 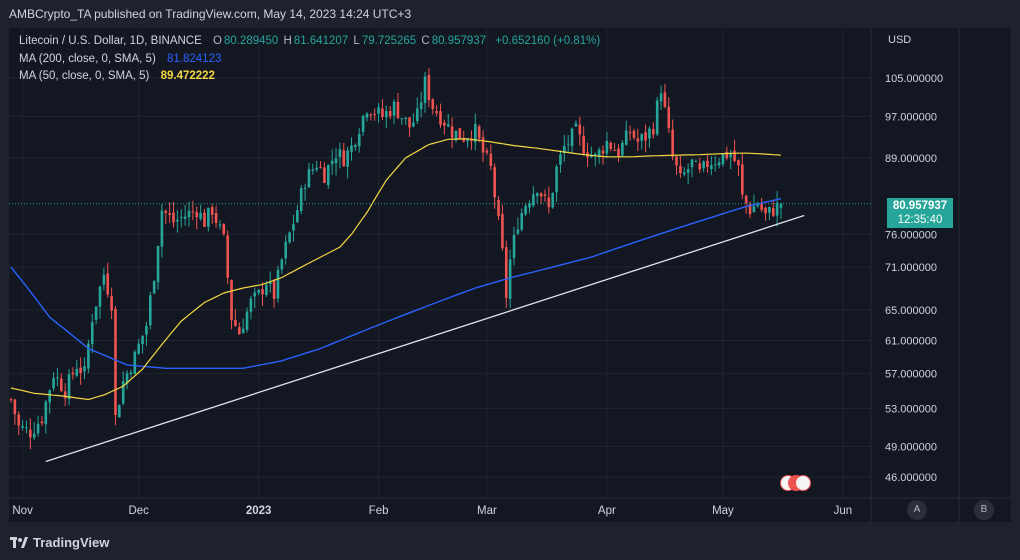 What do you see at coordinates (321, 41) in the screenshot?
I see `high-value: 81.641207` at bounding box center [321, 41].